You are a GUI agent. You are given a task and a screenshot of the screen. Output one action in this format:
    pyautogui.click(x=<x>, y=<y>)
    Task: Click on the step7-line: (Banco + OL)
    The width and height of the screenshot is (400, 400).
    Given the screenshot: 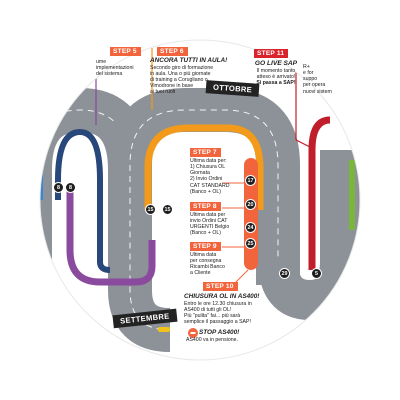 What is the action you would take?
    pyautogui.click(x=205, y=191)
    